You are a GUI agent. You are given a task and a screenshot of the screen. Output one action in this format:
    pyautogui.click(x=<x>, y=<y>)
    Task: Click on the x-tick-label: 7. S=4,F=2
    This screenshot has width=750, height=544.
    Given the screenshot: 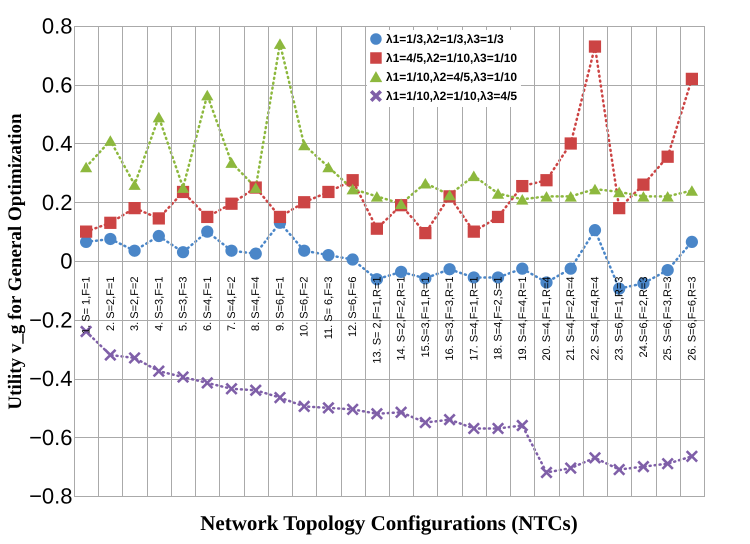 What is the action you would take?
    pyautogui.click(x=232, y=303)
    